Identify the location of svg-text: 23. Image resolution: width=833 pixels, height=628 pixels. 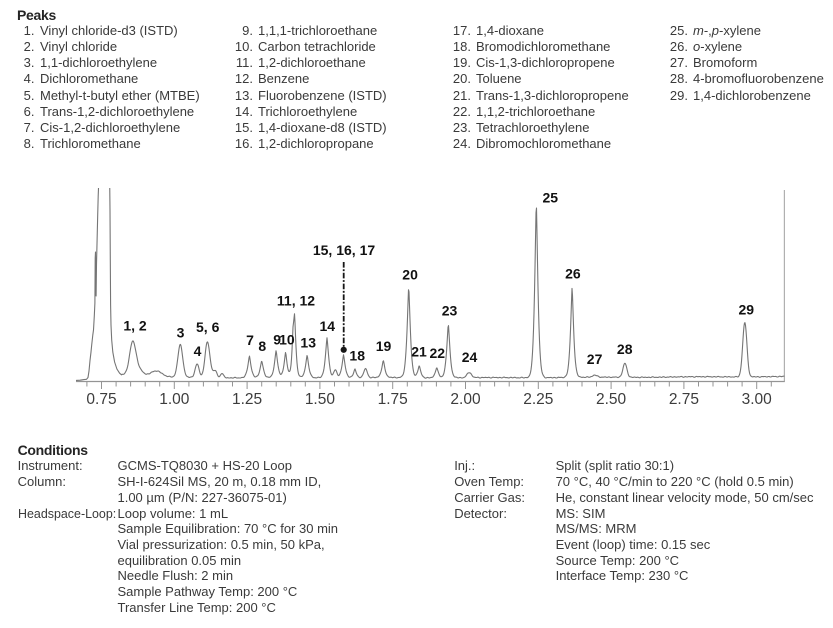
(450, 310).